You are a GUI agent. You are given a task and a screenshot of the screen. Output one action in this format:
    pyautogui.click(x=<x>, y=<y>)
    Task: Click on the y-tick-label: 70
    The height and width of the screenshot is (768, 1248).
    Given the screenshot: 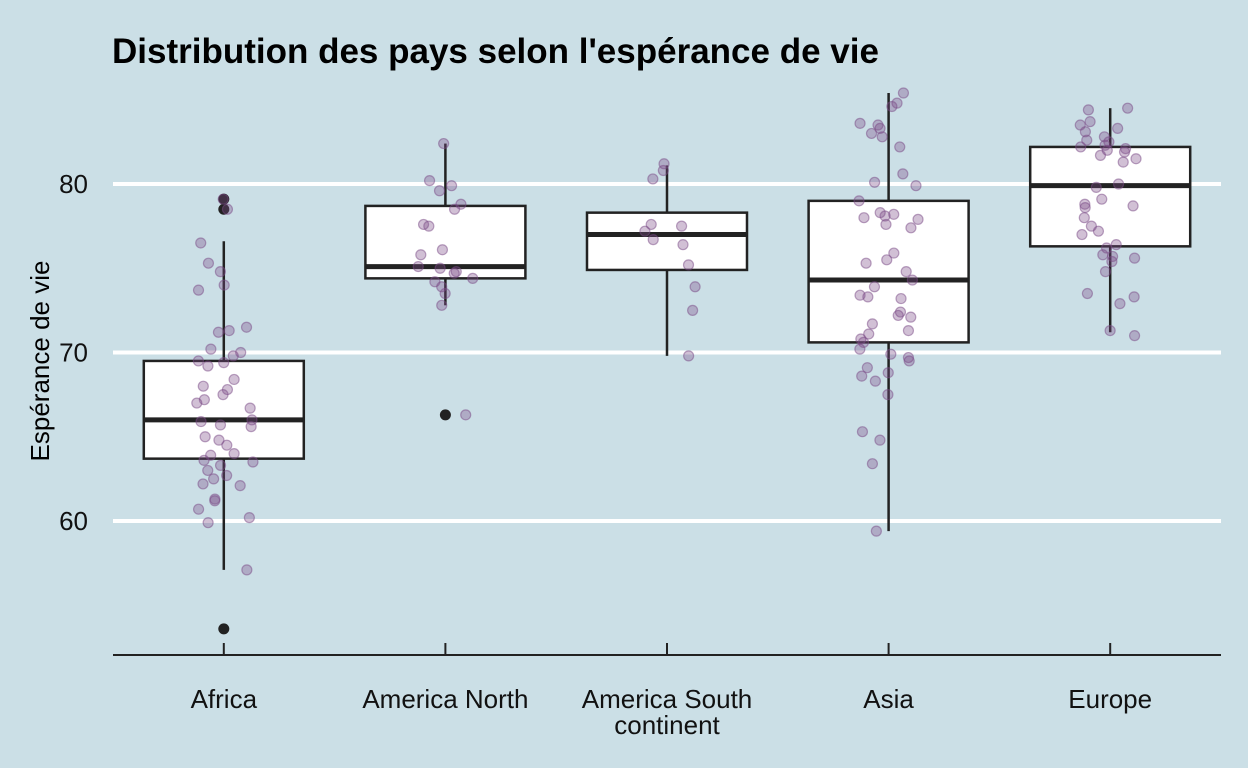 What is the action you would take?
    pyautogui.click(x=73, y=353)
    